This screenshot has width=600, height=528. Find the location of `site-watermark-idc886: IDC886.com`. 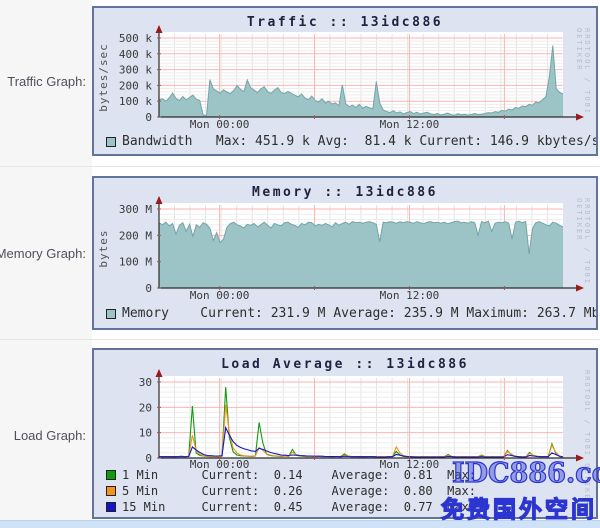

site-watermark-idc886: IDC886.com is located at coordinates (525, 473).